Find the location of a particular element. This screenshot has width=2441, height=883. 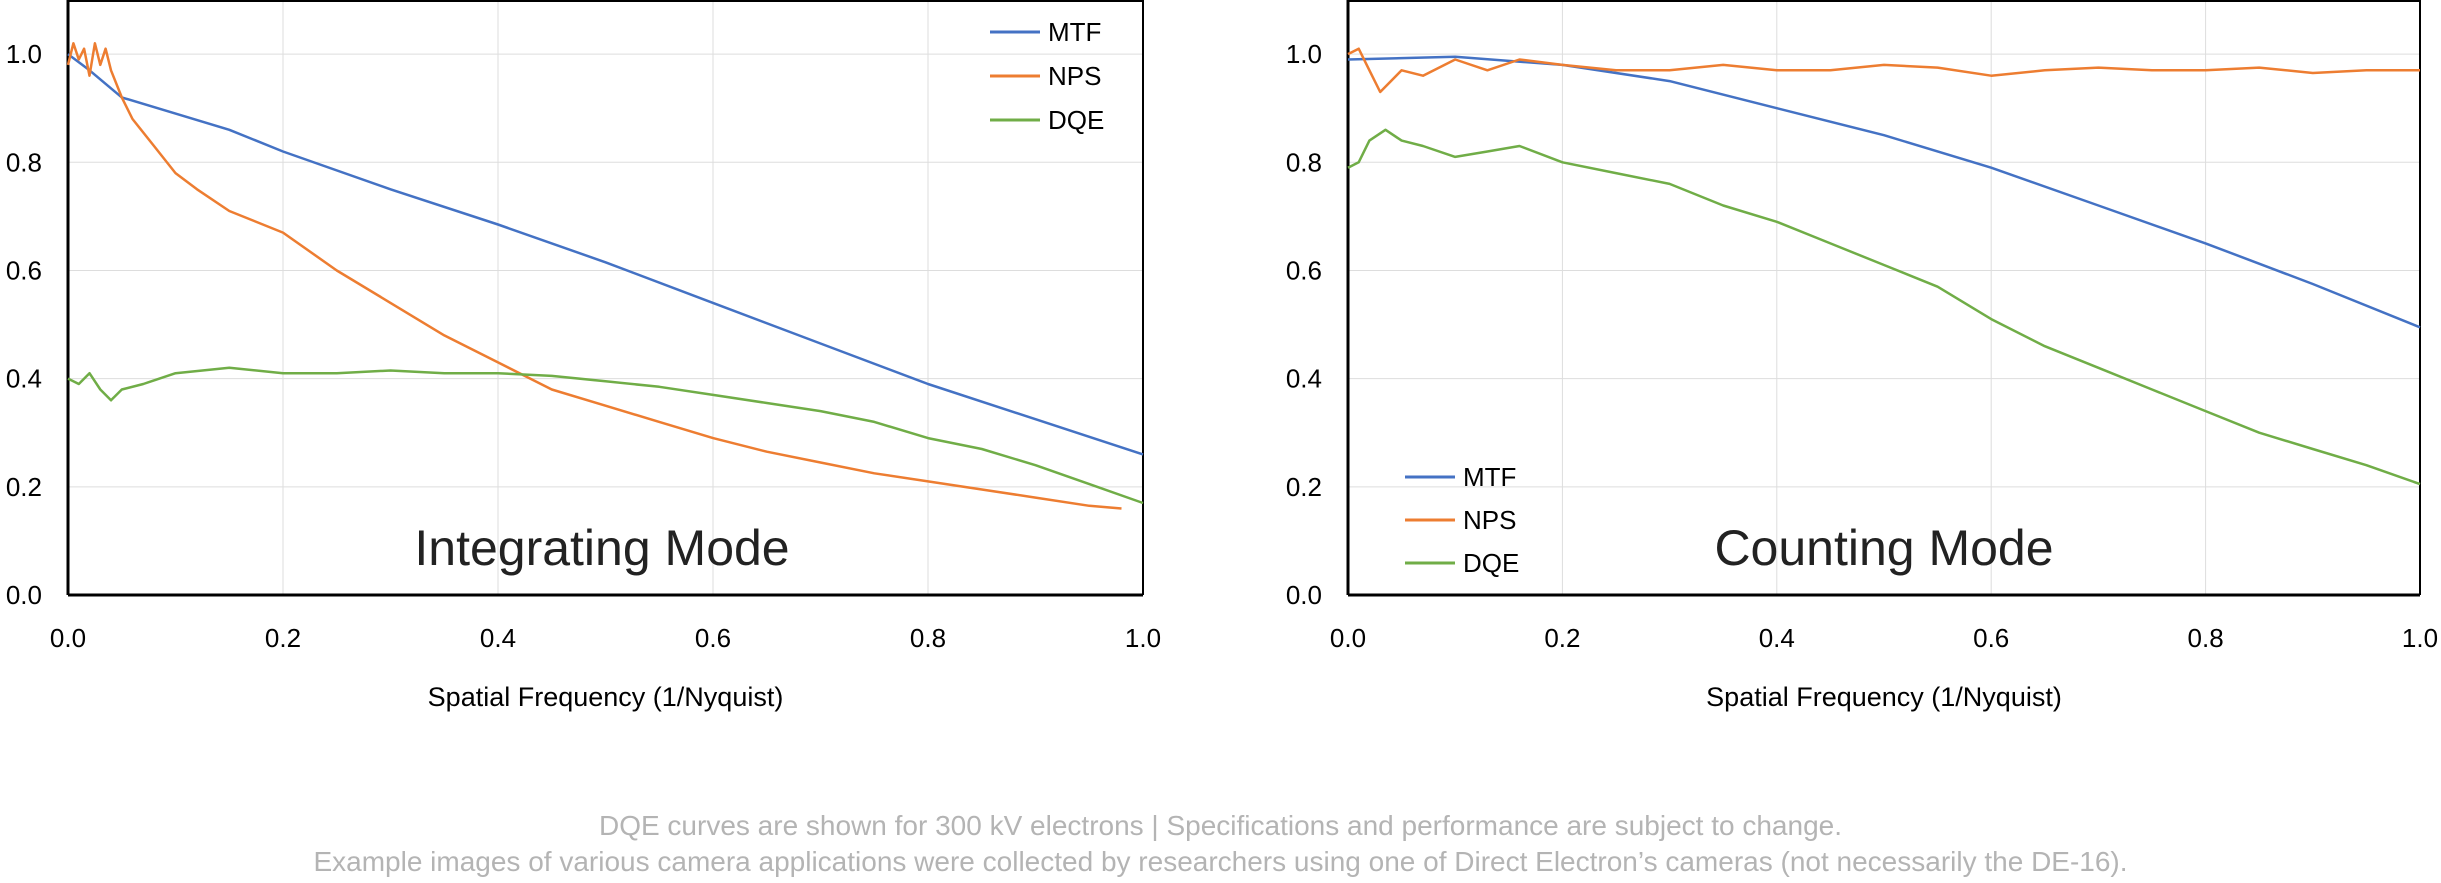

series-dqe-line is located at coordinates (605, 435).